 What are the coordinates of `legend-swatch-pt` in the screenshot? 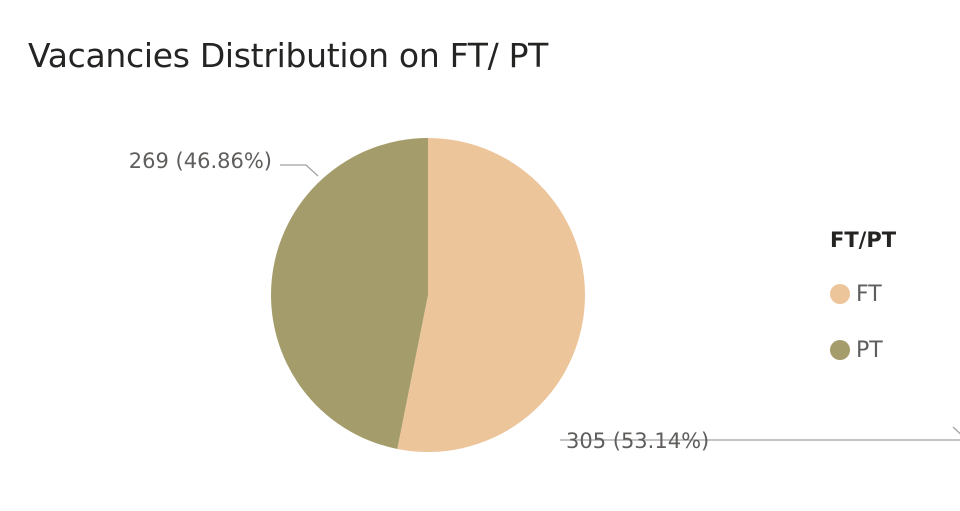 It's located at (840, 350).